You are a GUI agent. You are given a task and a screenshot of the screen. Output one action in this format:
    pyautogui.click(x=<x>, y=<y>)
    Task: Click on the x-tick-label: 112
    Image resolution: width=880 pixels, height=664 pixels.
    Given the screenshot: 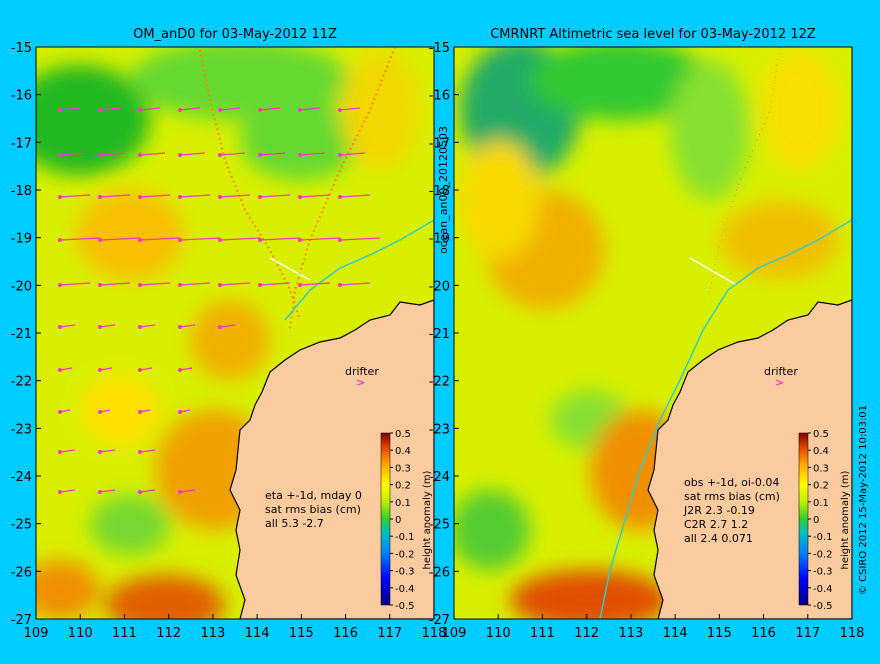 What is the action you would take?
    pyautogui.click(x=586, y=633)
    